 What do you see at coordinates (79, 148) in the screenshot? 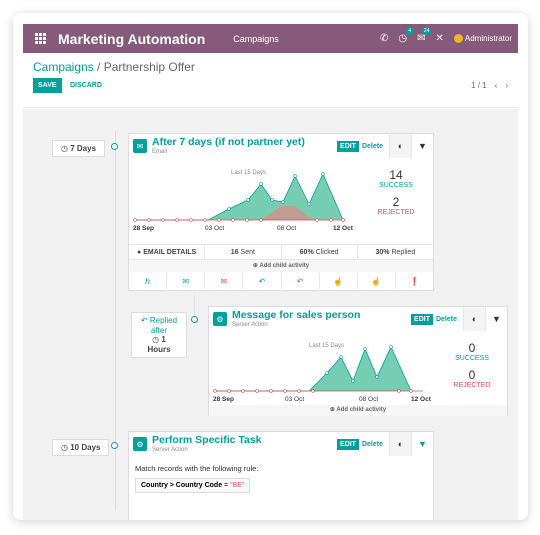
I see `delay-badge: ◷ 7 Days` at bounding box center [79, 148].